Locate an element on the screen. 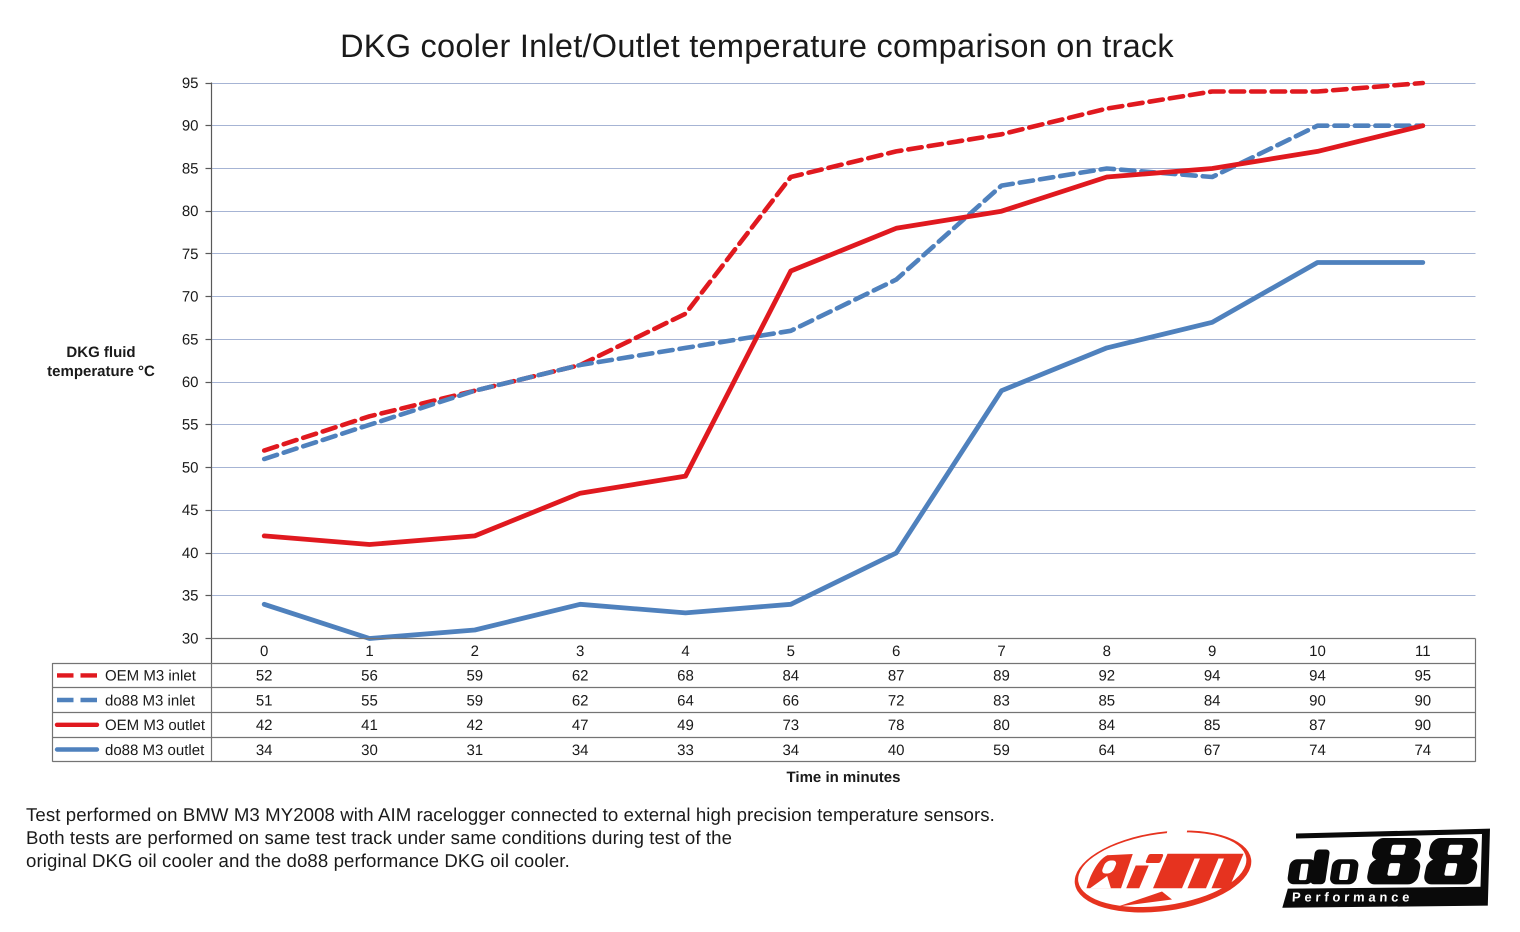 The width and height of the screenshot is (1520, 932). svg-text: 3 is located at coordinates (580, 651).